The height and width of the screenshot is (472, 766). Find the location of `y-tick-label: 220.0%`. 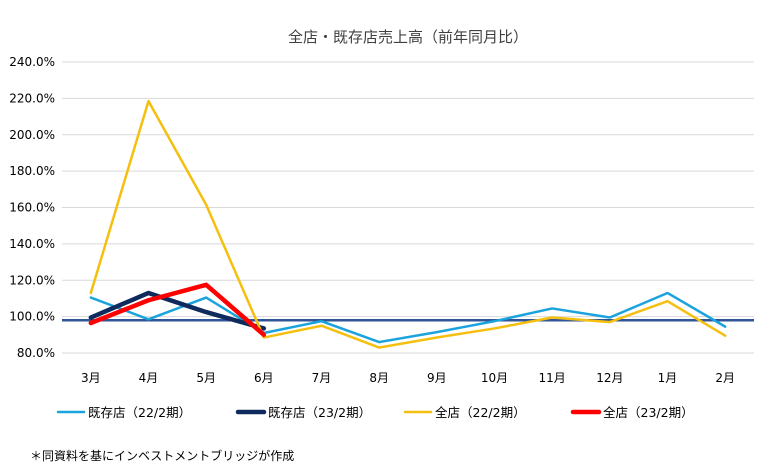

y-tick-label: 220.0% is located at coordinates (32, 98).